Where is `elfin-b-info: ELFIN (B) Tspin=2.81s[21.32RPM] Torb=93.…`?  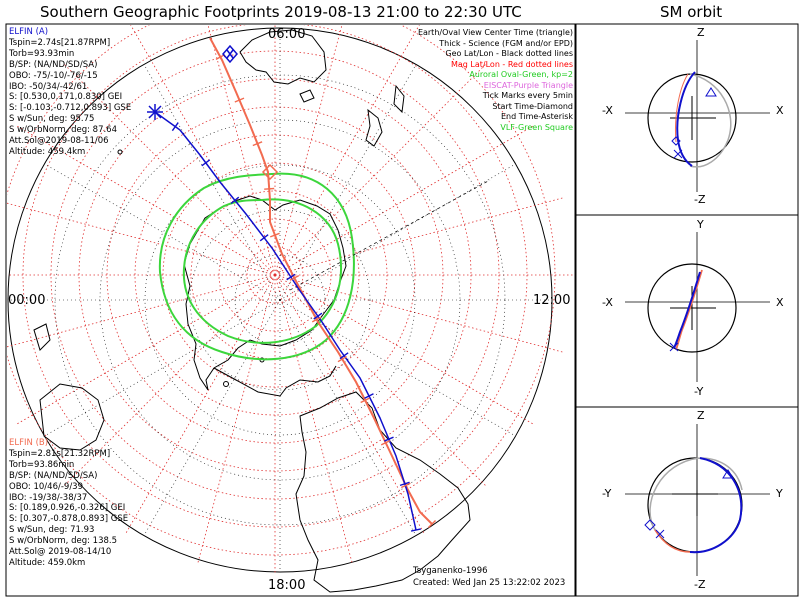
elfin-b-info: ELFIN (B) Tspin=2.81s[21.32RPM] Torb=93.… is located at coordinates (68, 503).